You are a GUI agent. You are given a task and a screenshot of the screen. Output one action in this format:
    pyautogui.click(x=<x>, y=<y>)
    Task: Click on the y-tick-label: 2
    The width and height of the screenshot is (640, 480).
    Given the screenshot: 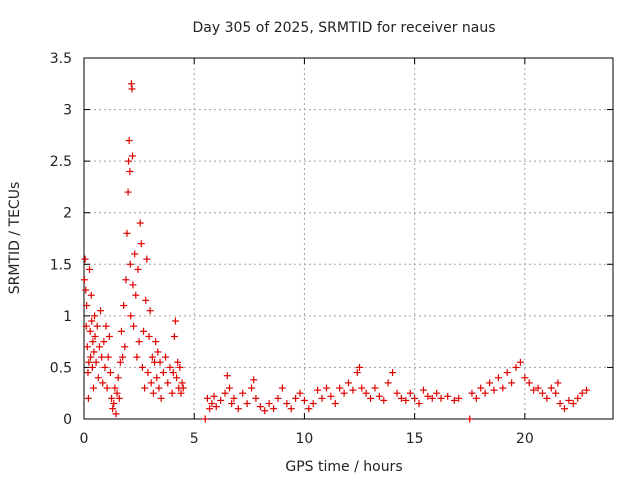 What is the action you would take?
    pyautogui.click(x=67, y=214)
    